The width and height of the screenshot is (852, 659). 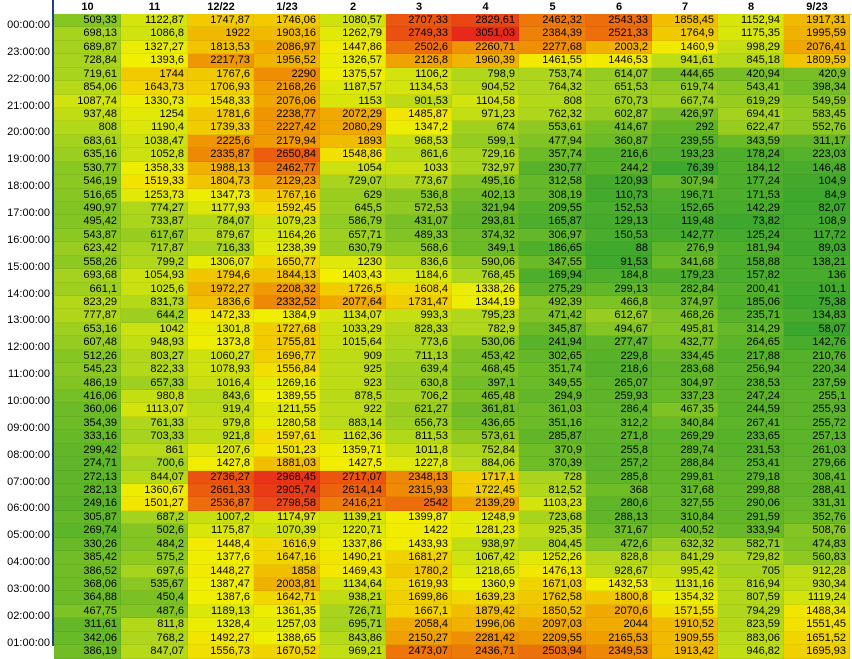 What do you see at coordinates (87, 544) in the screenshot?
I see `table-cell: 330,26` at bounding box center [87, 544].